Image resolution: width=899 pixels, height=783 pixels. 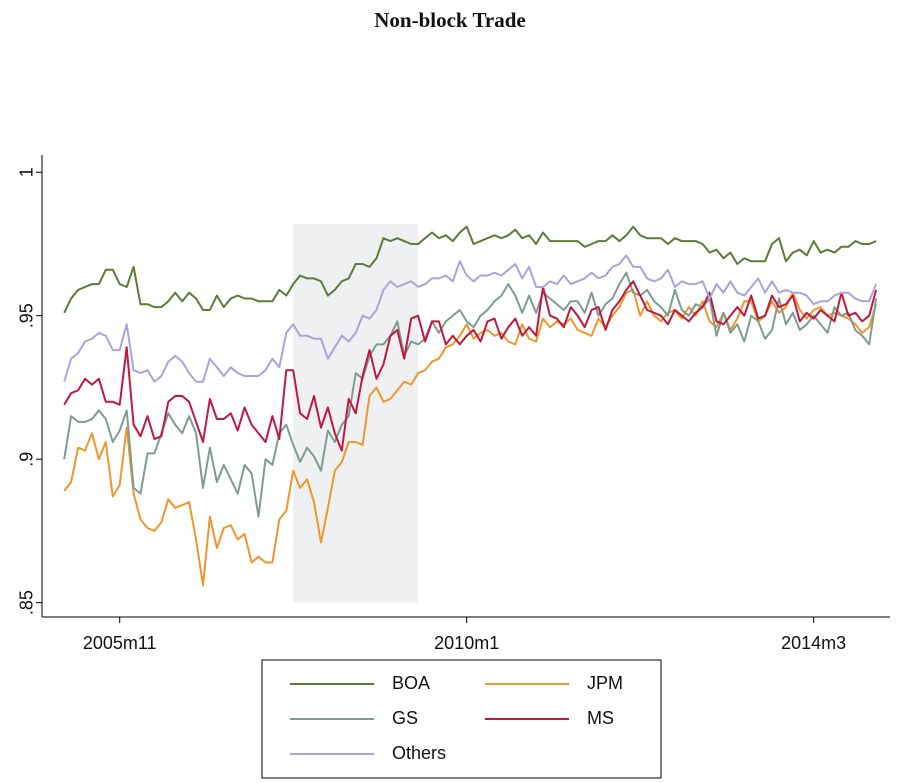 What do you see at coordinates (120, 643) in the screenshot?
I see `x-tick-label: 2005m11` at bounding box center [120, 643].